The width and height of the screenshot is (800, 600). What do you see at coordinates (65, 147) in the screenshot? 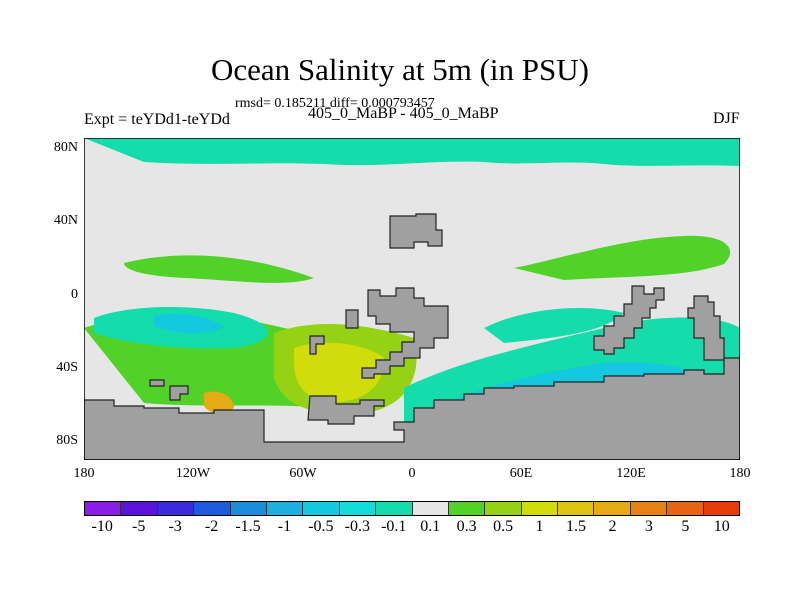
I see `y-tick-80n: 80N` at bounding box center [65, 147].